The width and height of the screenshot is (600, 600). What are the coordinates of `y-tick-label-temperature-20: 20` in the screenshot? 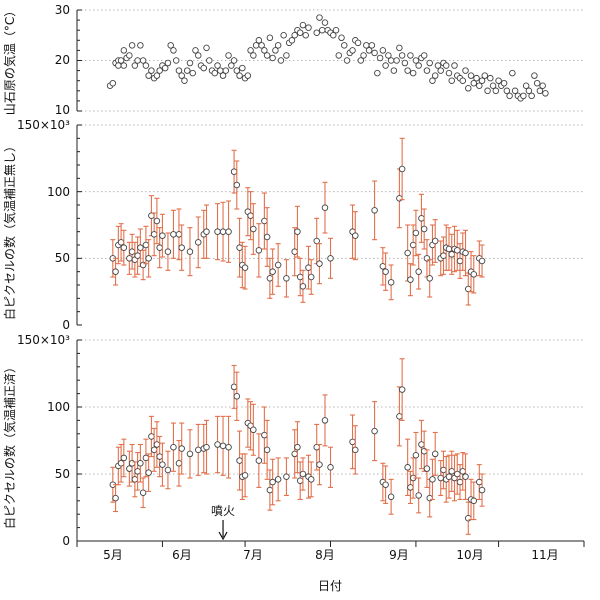 It's located at (62, 60).